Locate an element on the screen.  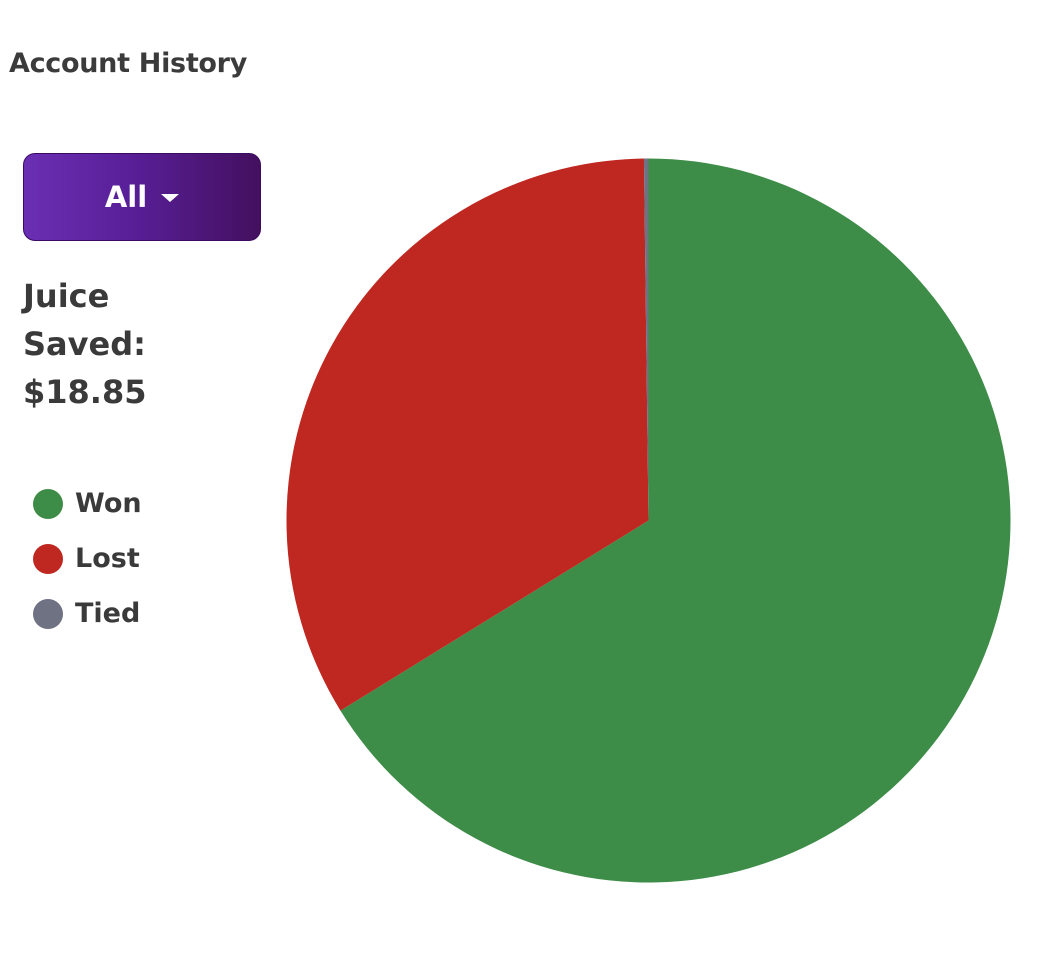
juice-saved-amount: $18.85 is located at coordinates (85, 392).